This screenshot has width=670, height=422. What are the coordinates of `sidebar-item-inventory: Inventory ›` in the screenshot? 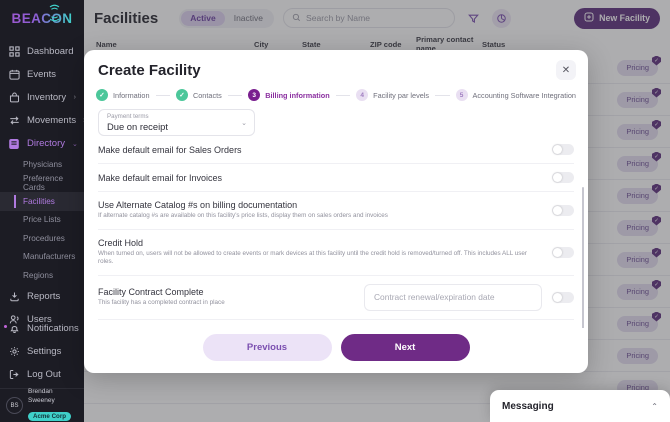 It's located at (42, 97).